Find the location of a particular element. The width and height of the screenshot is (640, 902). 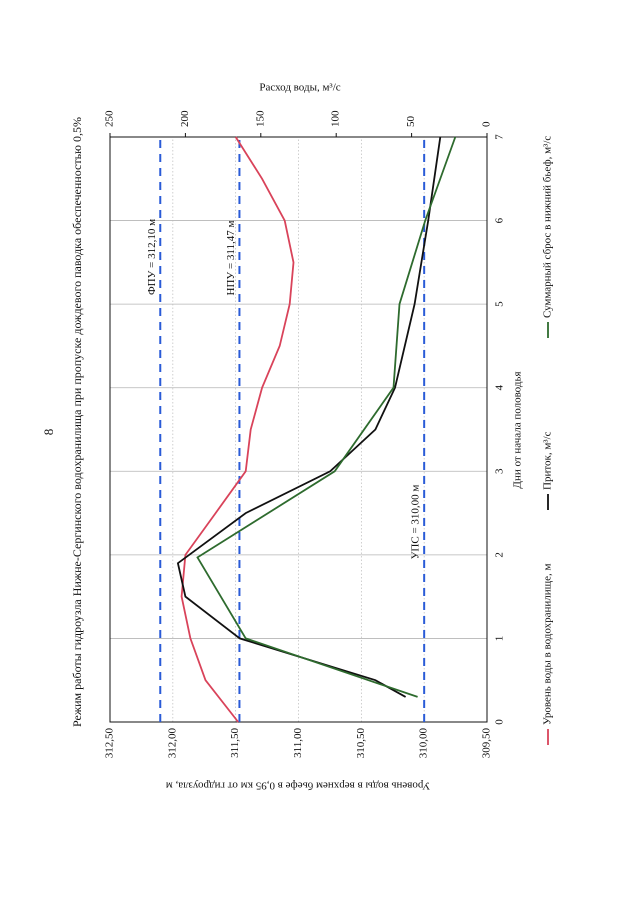

y-tick-label: 309,50 is located at coordinates (487, 743).